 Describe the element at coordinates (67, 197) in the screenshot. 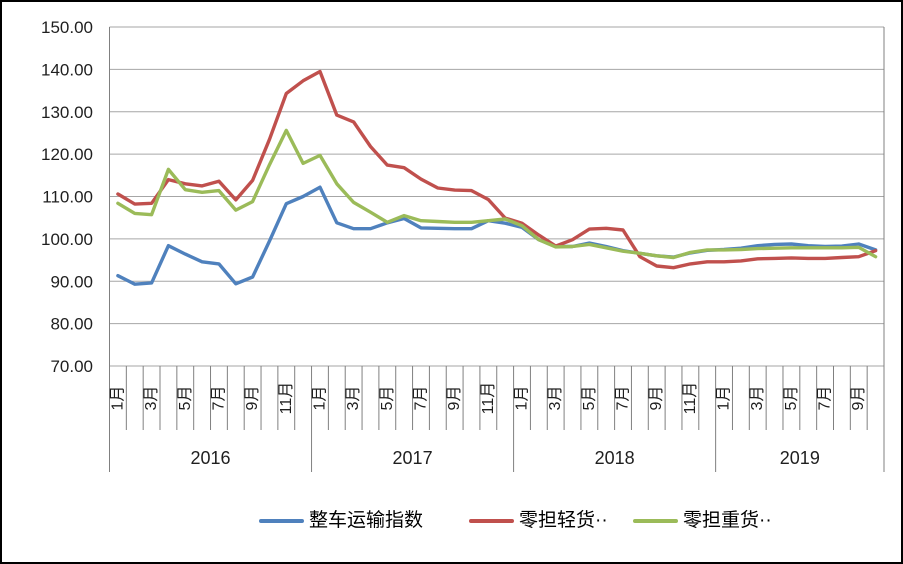

I see `y-tick-label: 110.00` at that location.